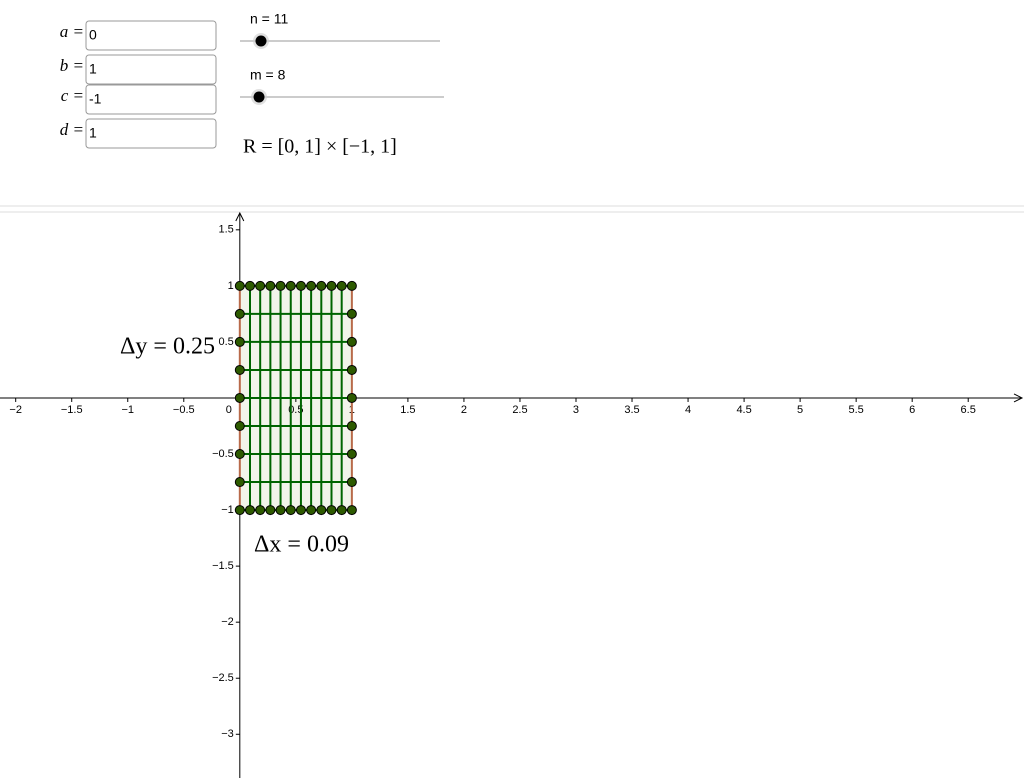 The image size is (1024, 780). What do you see at coordinates (227, 510) in the screenshot?
I see `y-tick-label: −1` at bounding box center [227, 510].